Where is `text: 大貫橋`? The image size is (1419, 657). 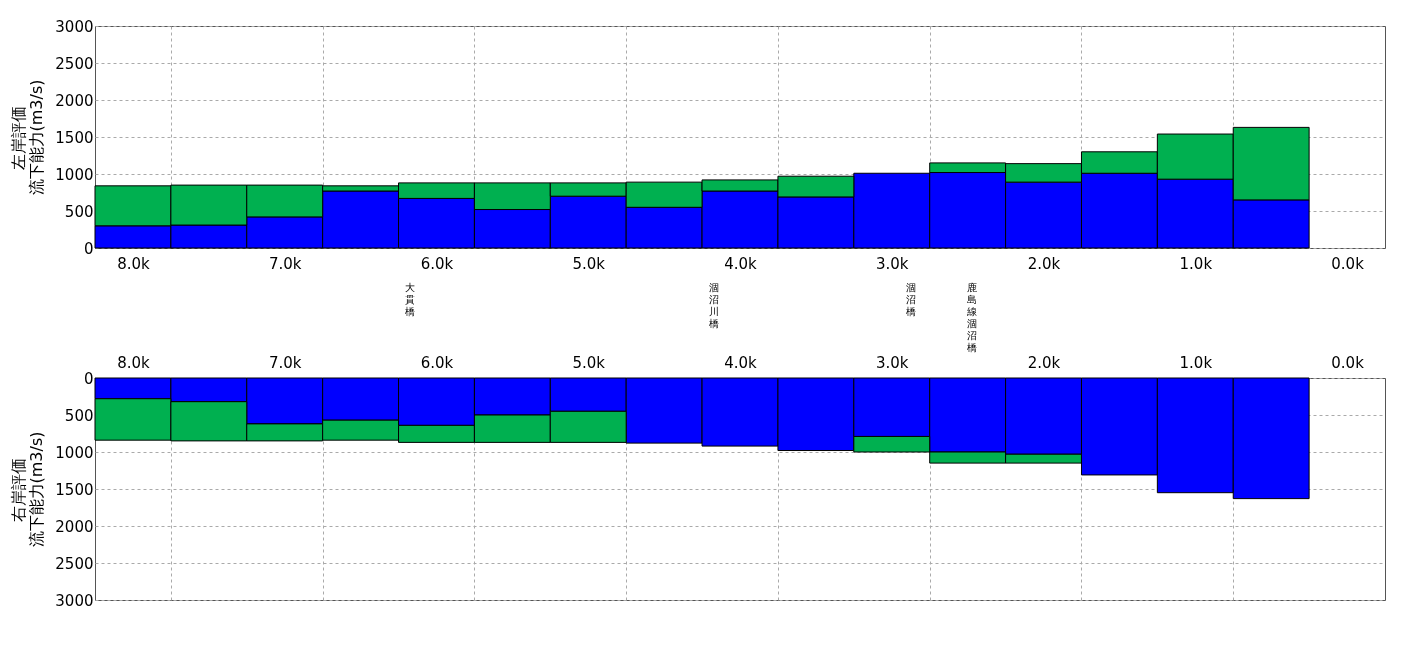 text: 大貫橋 is located at coordinates (410, 299).